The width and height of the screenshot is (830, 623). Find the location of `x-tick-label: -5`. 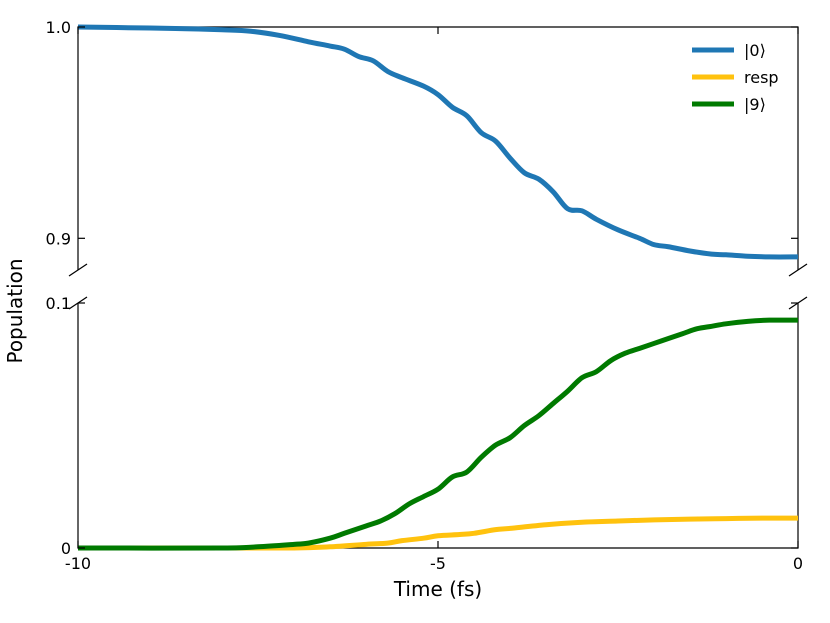

x-tick-label: -5 is located at coordinates (438, 563).